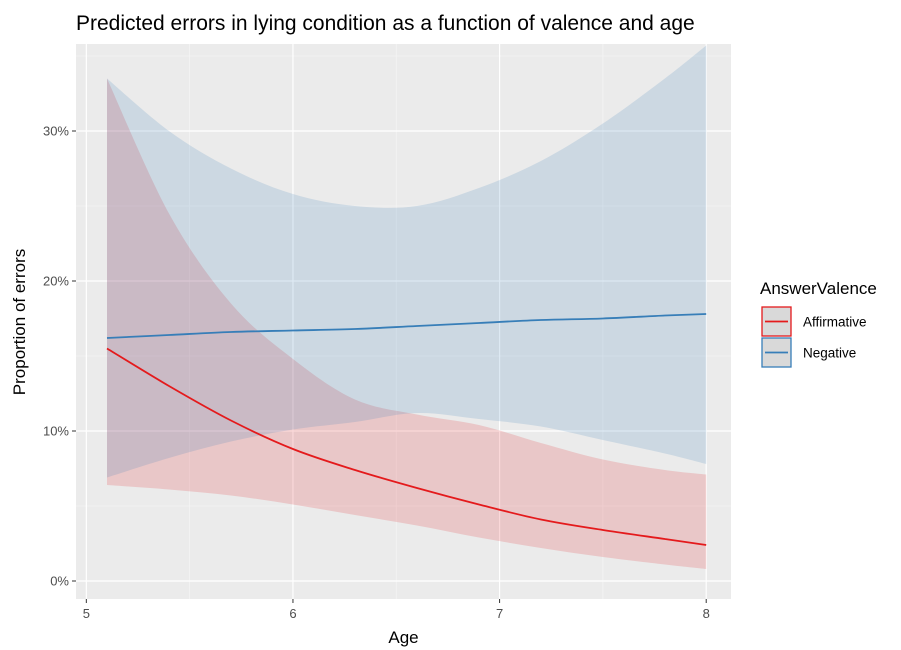 The height and width of the screenshot is (650, 901). I want to click on legend-label-negative: Negative, so click(829, 353).